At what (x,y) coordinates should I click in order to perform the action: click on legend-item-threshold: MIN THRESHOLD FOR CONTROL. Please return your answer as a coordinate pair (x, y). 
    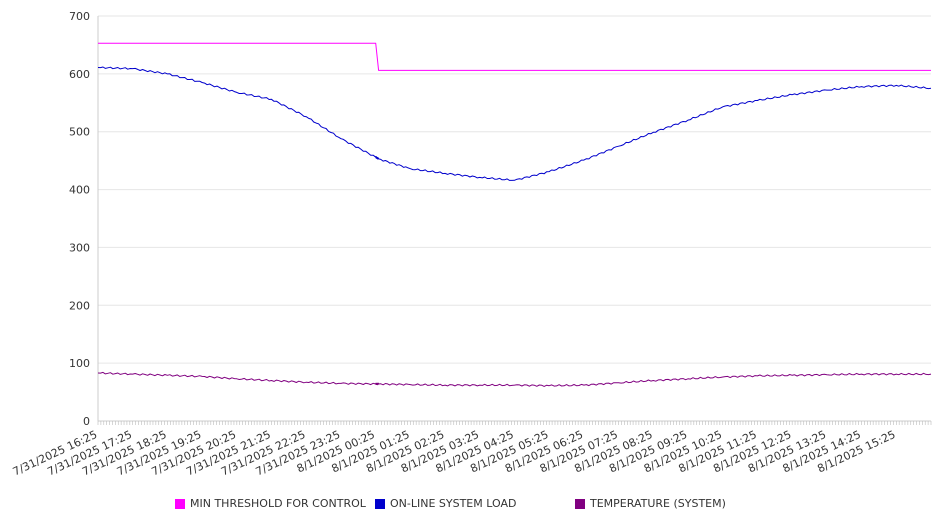
    Looking at the image, I should click on (270, 503).